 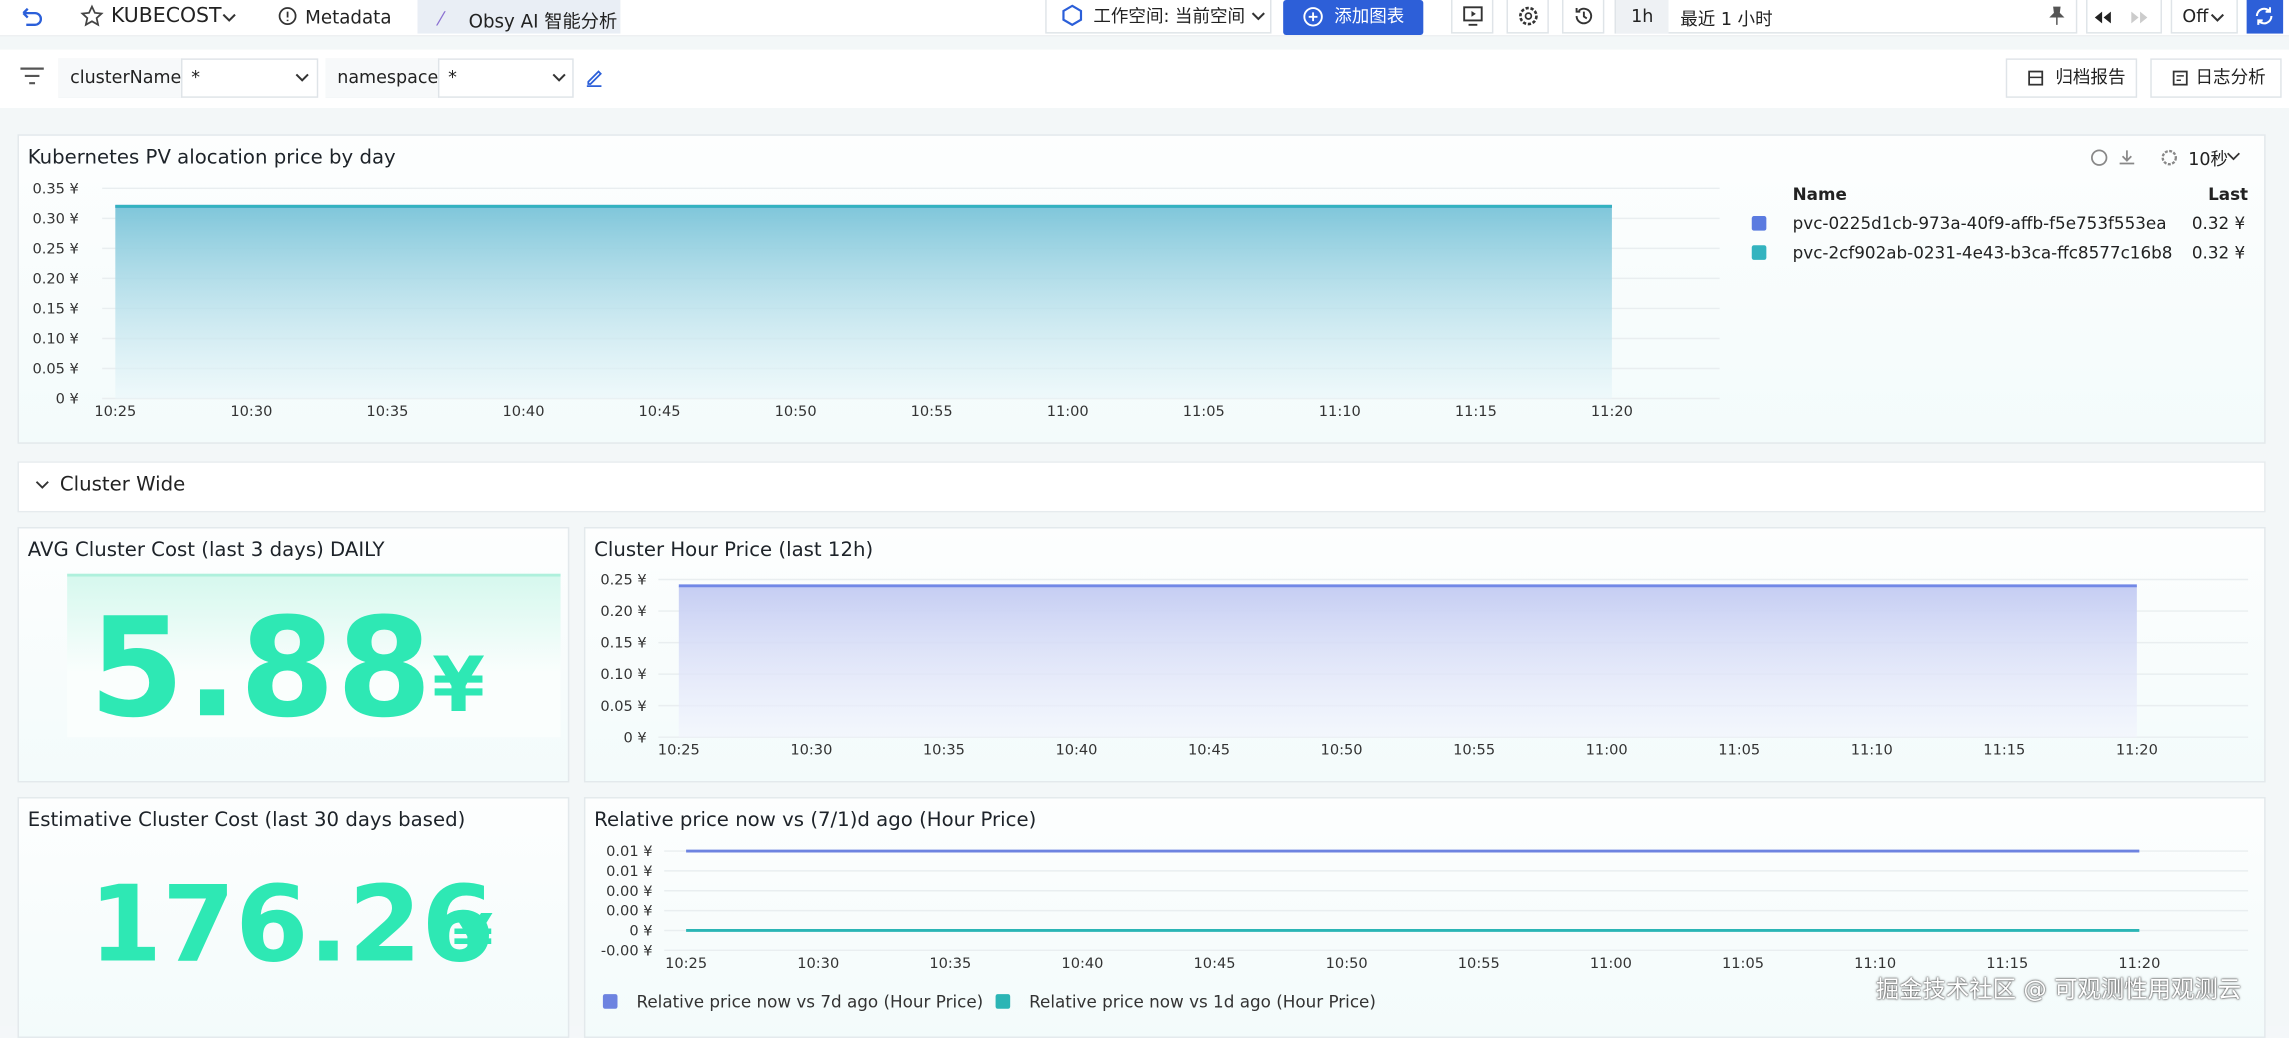 I want to click on panel-title: Cluster Hour Price (last 12h), so click(x=734, y=550).